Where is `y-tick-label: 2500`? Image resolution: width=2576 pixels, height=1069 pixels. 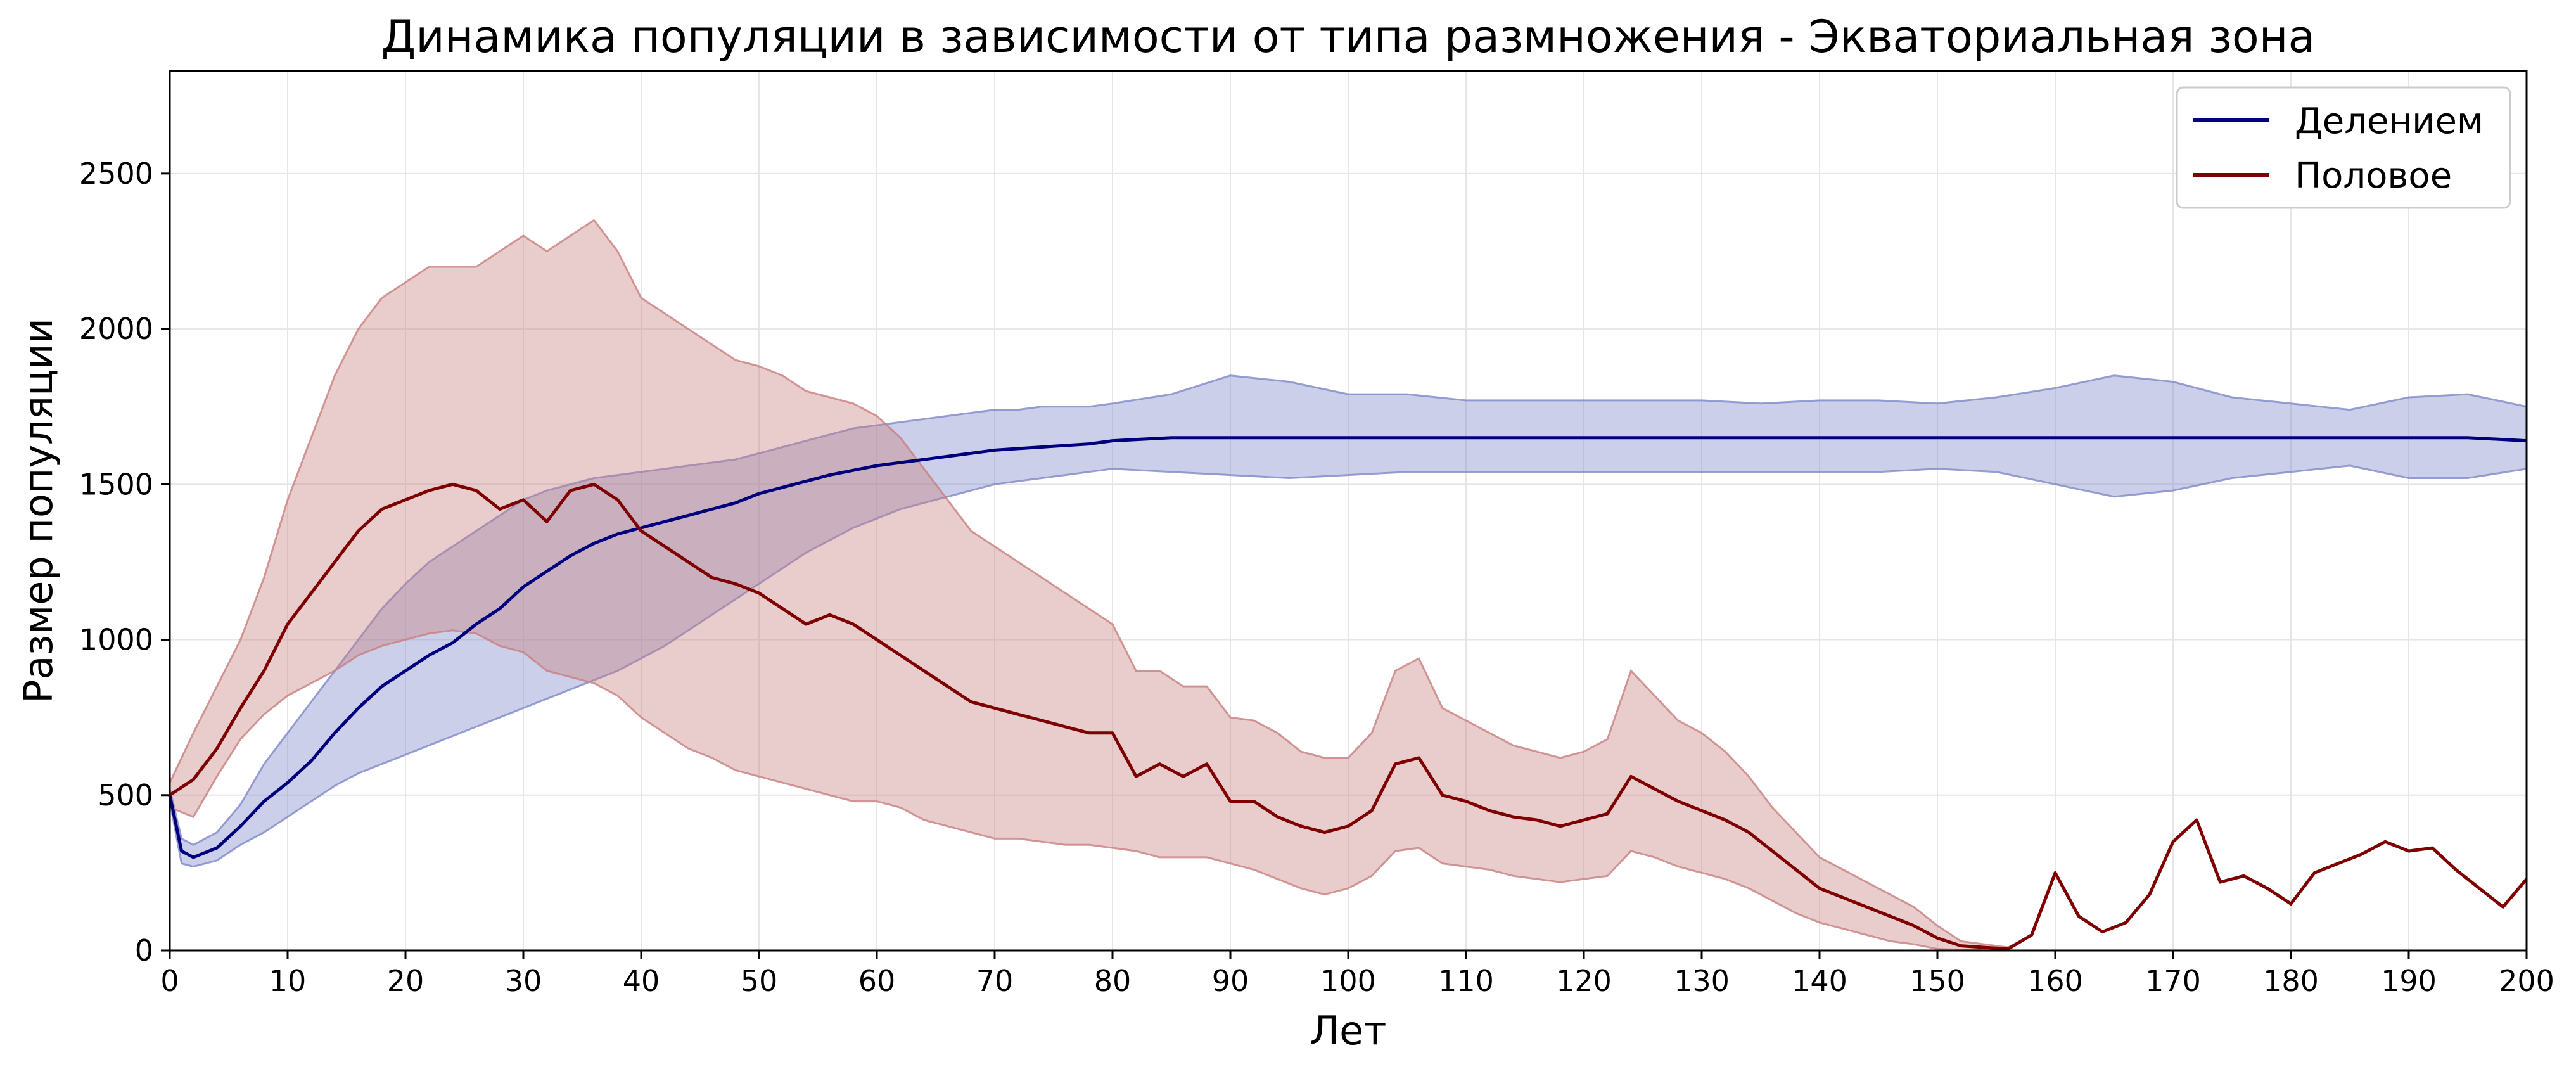
y-tick-label: 2500 is located at coordinates (116, 174).